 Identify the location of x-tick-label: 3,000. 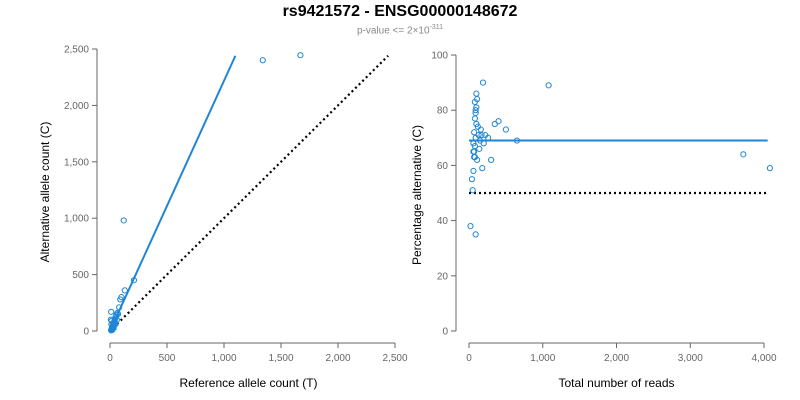
(690, 358).